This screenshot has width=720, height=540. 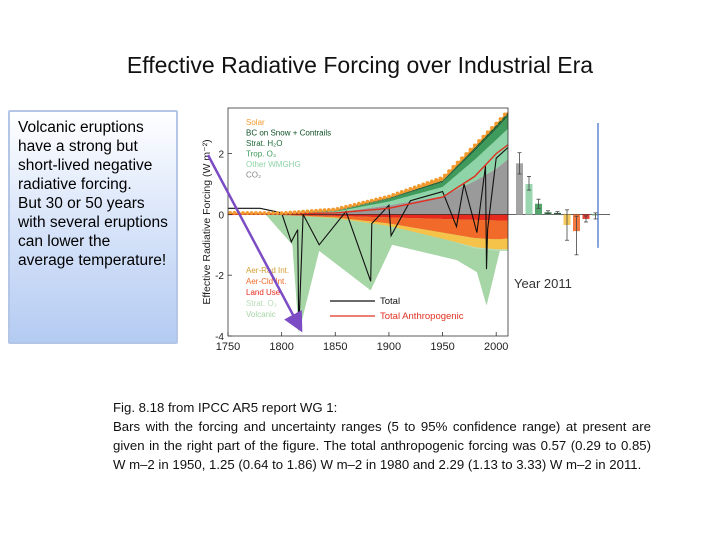 What do you see at coordinates (368, 187) in the screenshot?
I see `area-co-` at bounding box center [368, 187].